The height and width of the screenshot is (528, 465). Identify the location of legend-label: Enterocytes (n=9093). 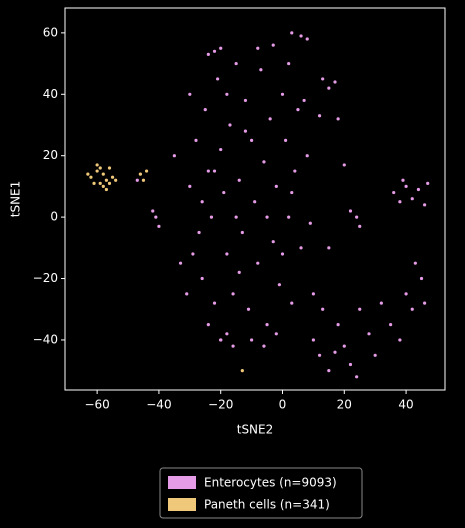
(270, 483).